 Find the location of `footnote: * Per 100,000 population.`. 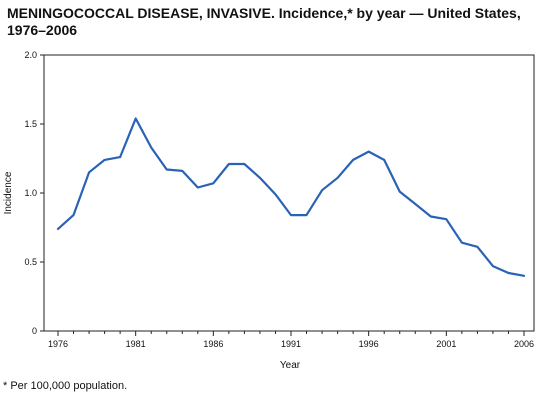

footnote: * Per 100,000 population. is located at coordinates (65, 386).